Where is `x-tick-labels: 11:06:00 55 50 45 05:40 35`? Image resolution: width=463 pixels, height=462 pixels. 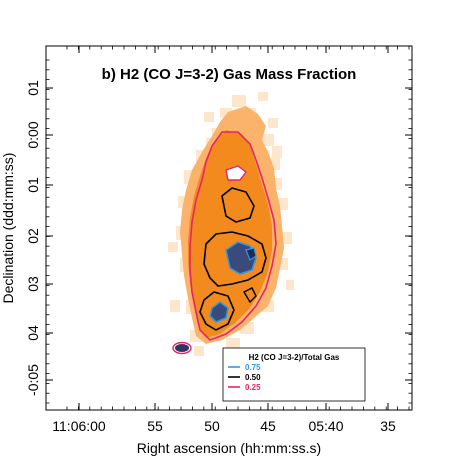 x-tick-labels: 11:06:00 55 50 45 05:40 35 is located at coordinates (224, 426).